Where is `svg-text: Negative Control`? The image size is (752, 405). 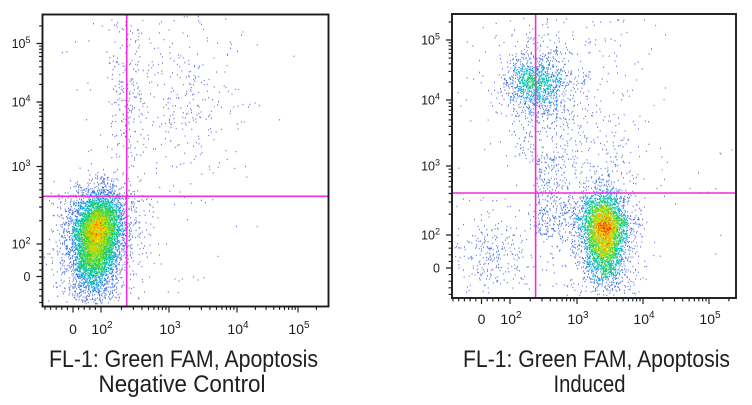 svg-text: Negative Control is located at coordinates (182, 384).